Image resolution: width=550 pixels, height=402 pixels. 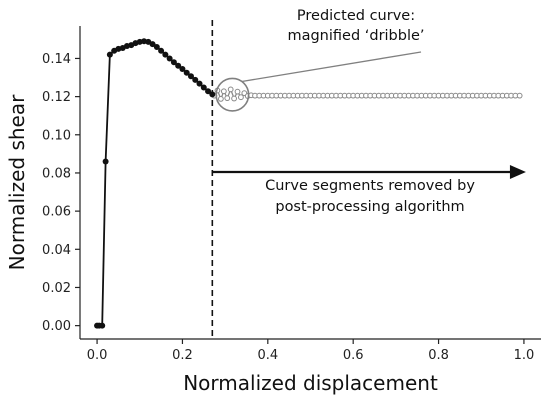 I want to click on y-axis: 0.00 0.02 0.04 0.06 0.08 0.10 0.12 0.14, so click(x=61, y=182).